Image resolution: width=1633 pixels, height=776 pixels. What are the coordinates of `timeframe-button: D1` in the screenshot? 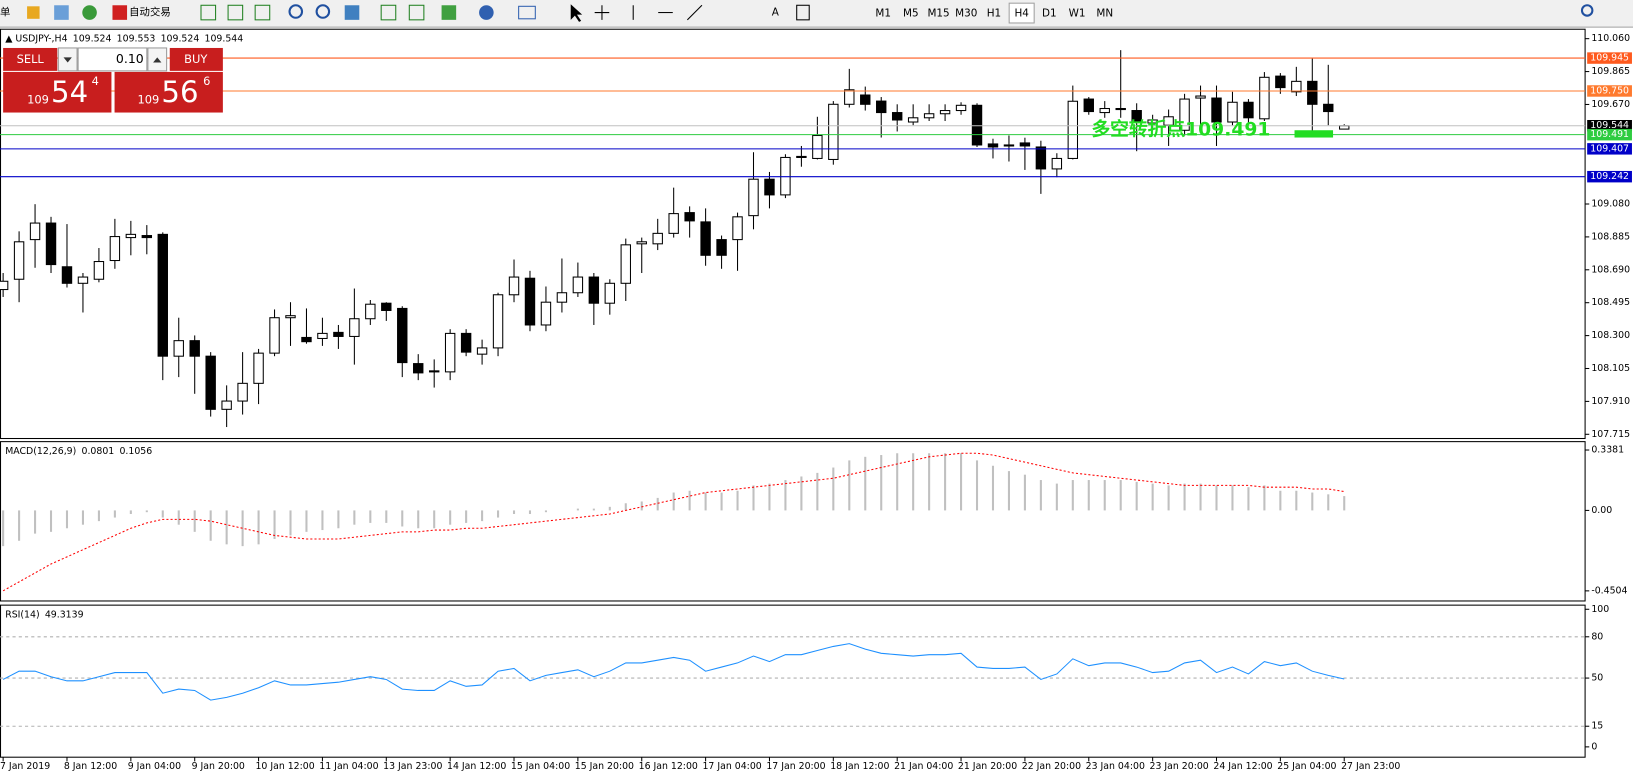 It's located at (1049, 14).